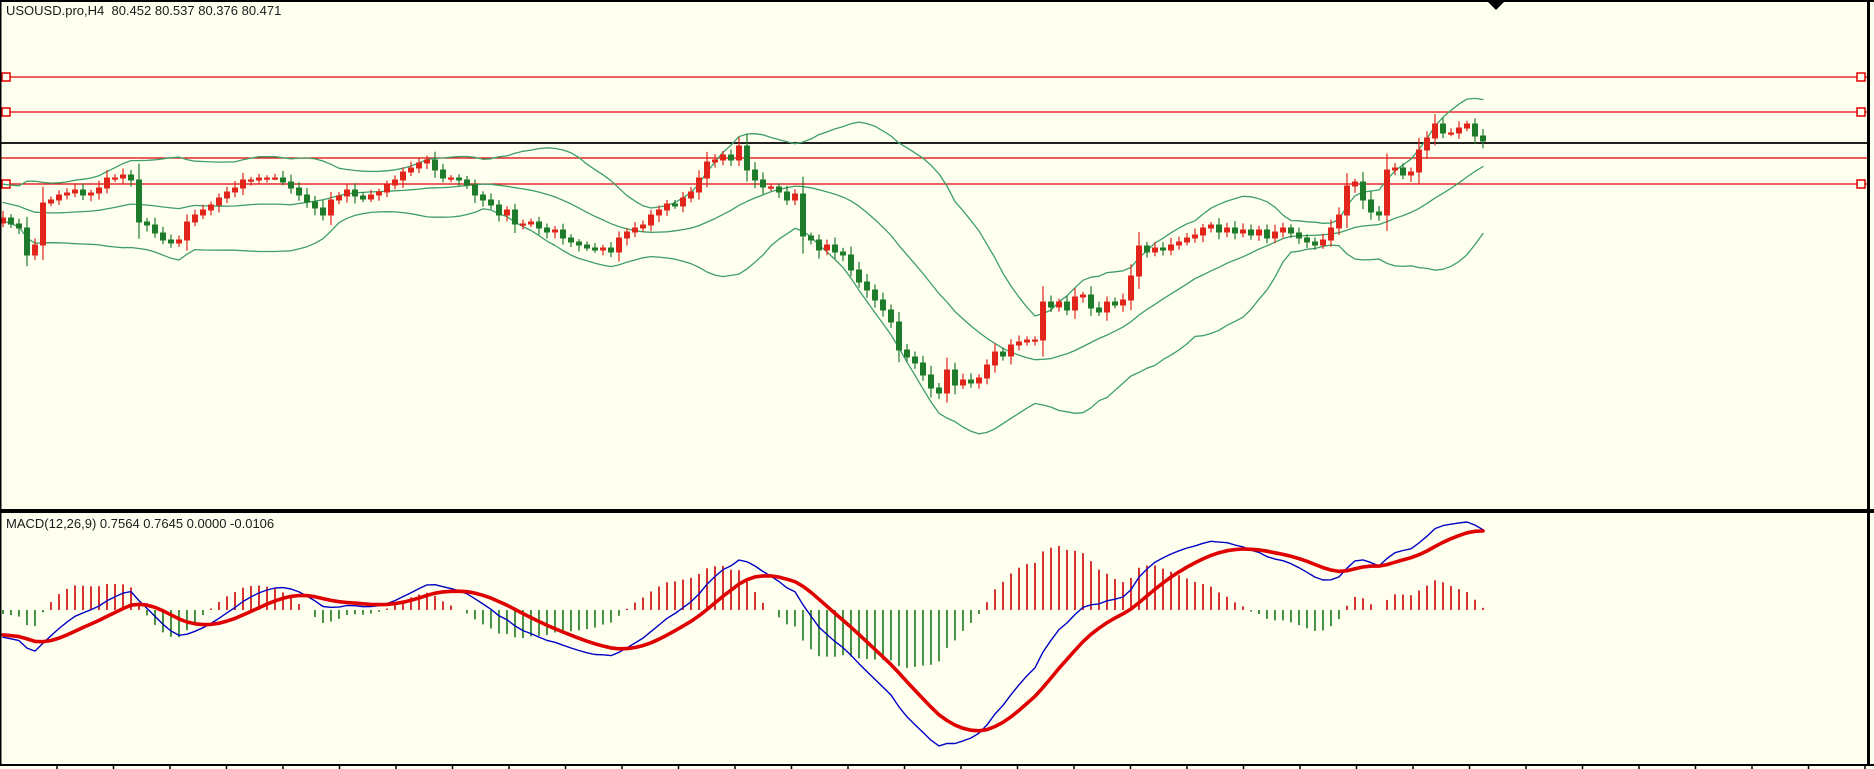  What do you see at coordinates (937, 511) in the screenshot?
I see `panel-separator` at bounding box center [937, 511].